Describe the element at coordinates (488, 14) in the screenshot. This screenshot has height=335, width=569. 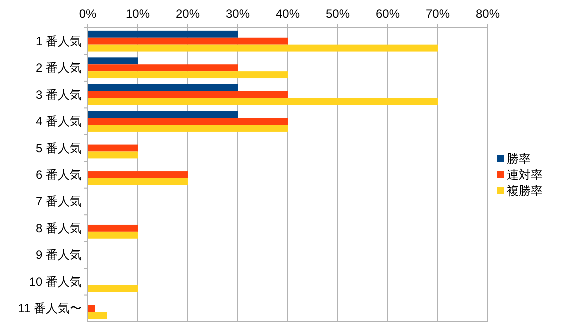
I see `x-tick-label: 80%` at that location.